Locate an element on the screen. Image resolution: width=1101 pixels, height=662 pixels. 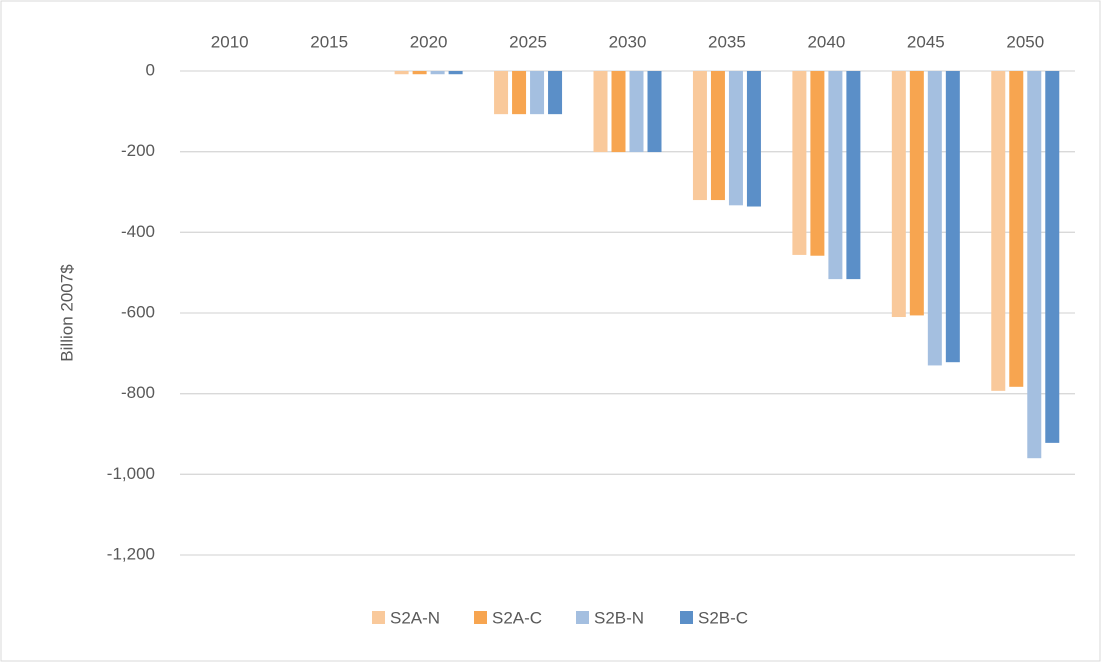
x-tick-label: 2030 is located at coordinates (628, 41).